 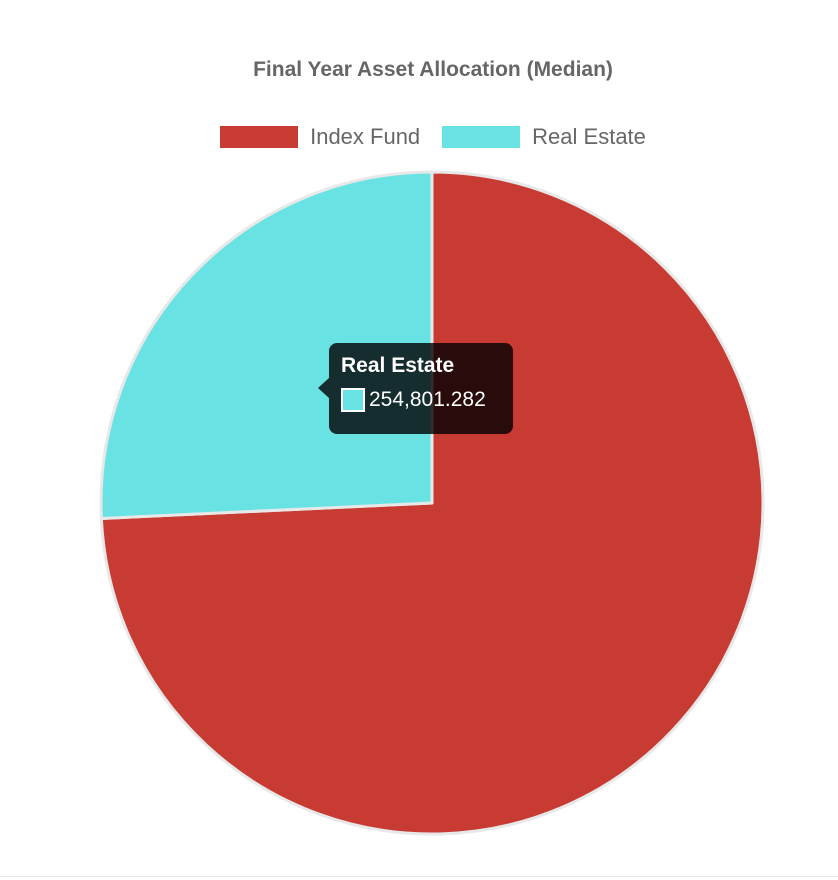 I want to click on tooltip-title: Real Estate, so click(x=398, y=365).